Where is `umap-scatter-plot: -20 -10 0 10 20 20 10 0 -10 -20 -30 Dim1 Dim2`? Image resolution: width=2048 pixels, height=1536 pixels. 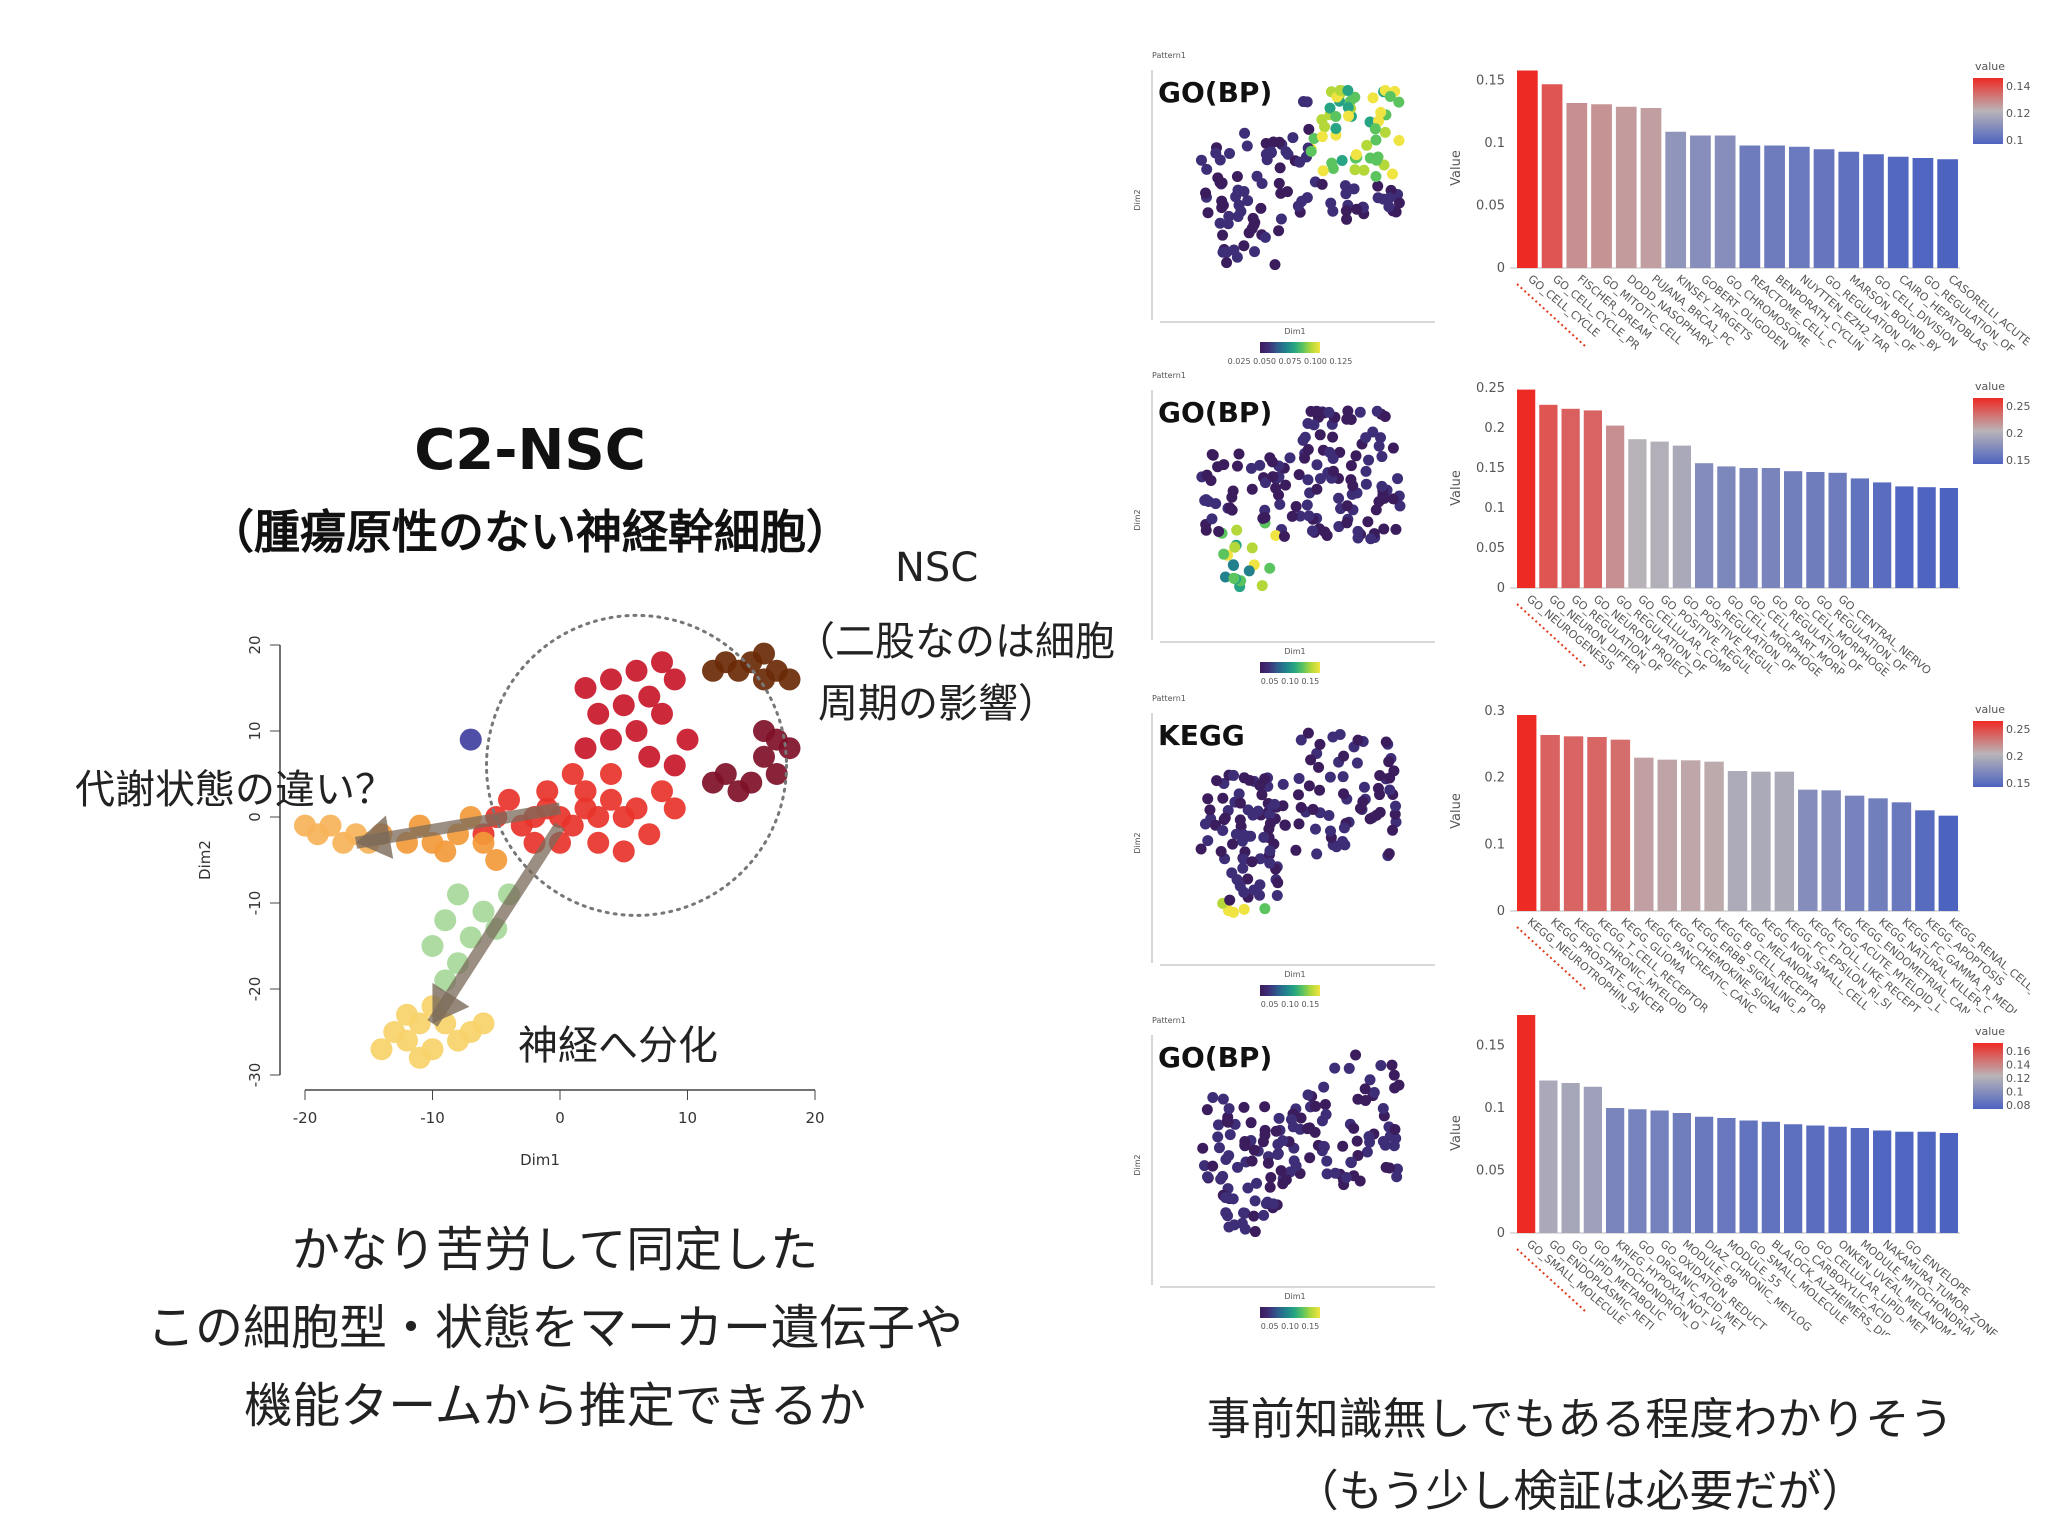
umap-scatter-plot: -20 -10 0 10 20 20 10 0 -10 -20 -30 Dim1 Dim2 is located at coordinates (510, 891).